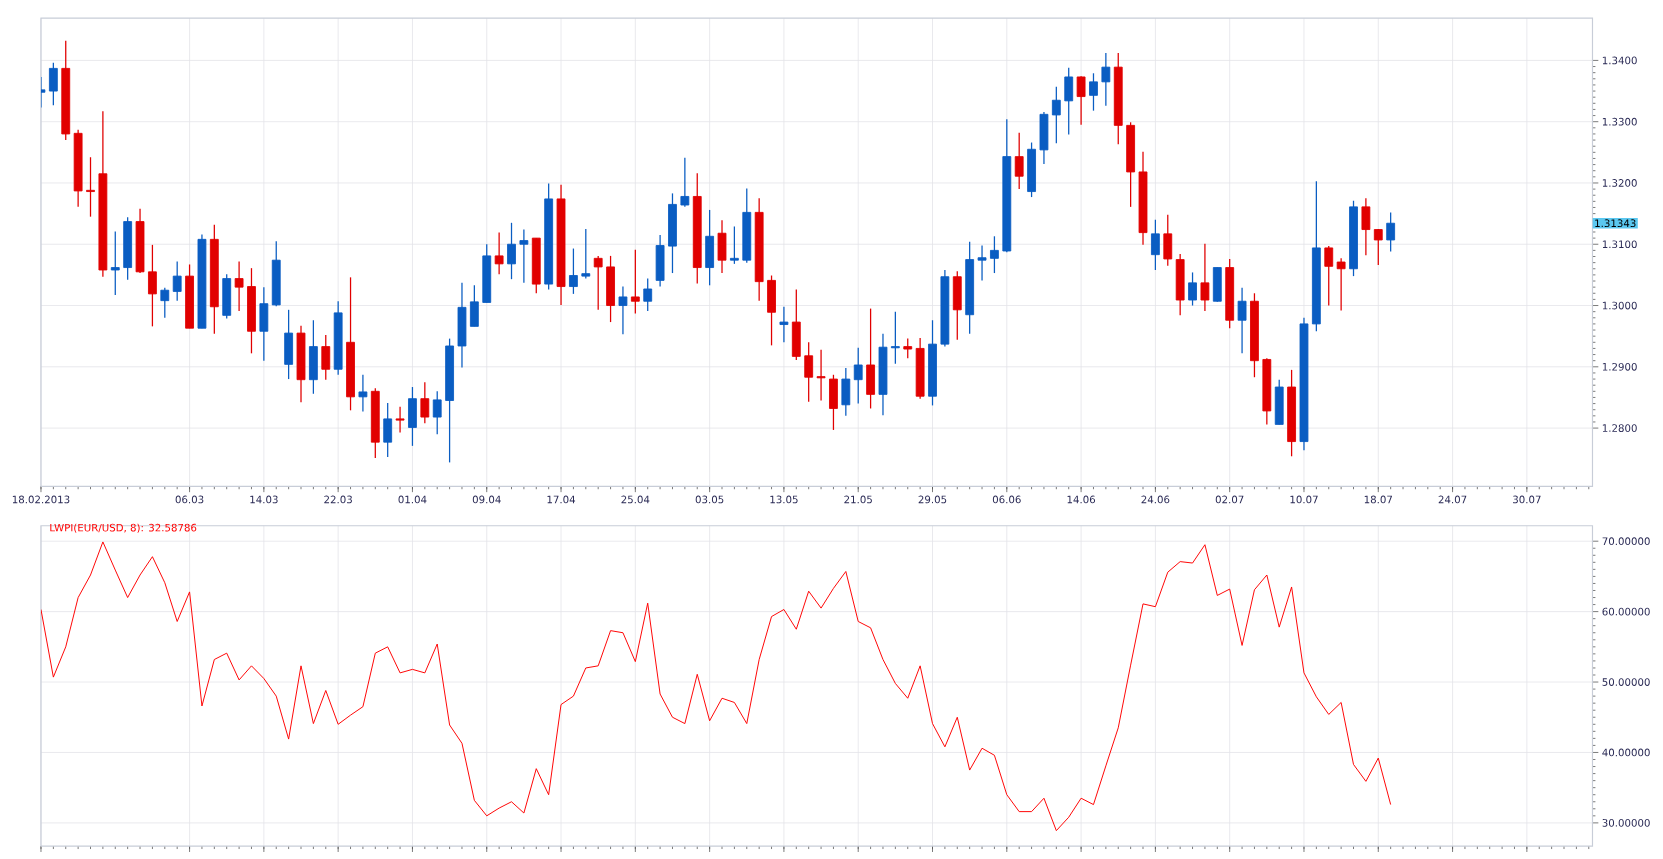 The height and width of the screenshot is (859, 1663). I want to click on y-tick-label: 30.00000, so click(1626, 823).